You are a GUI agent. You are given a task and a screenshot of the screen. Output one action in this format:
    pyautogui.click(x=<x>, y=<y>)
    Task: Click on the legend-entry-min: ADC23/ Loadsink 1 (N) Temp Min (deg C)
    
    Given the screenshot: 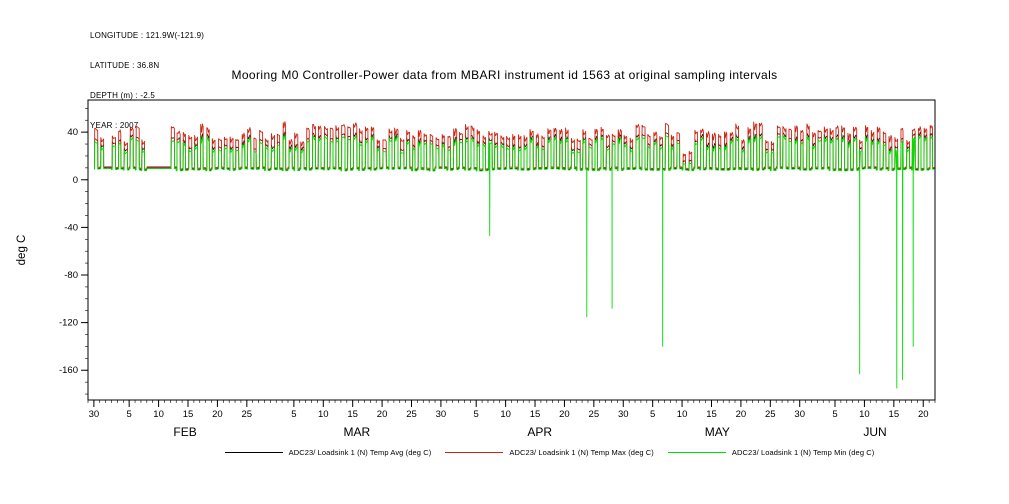 What is the action you would take?
    pyautogui.click(x=771, y=452)
    